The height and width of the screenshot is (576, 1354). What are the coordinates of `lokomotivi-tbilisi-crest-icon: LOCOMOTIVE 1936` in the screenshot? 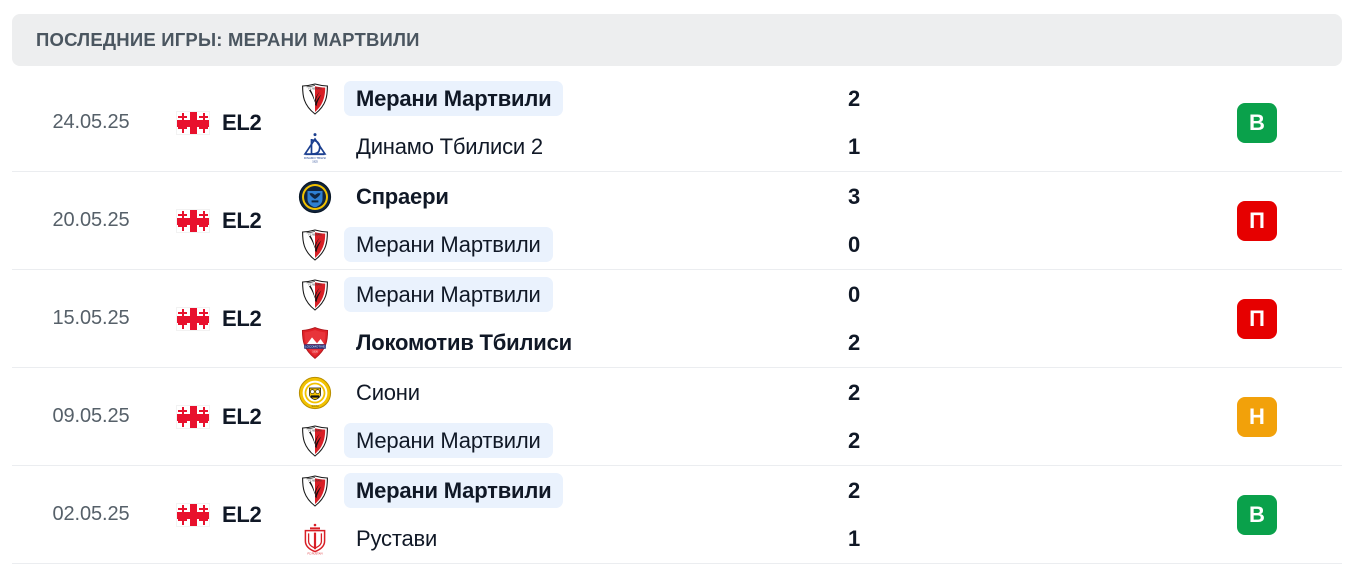 It's located at (315, 343).